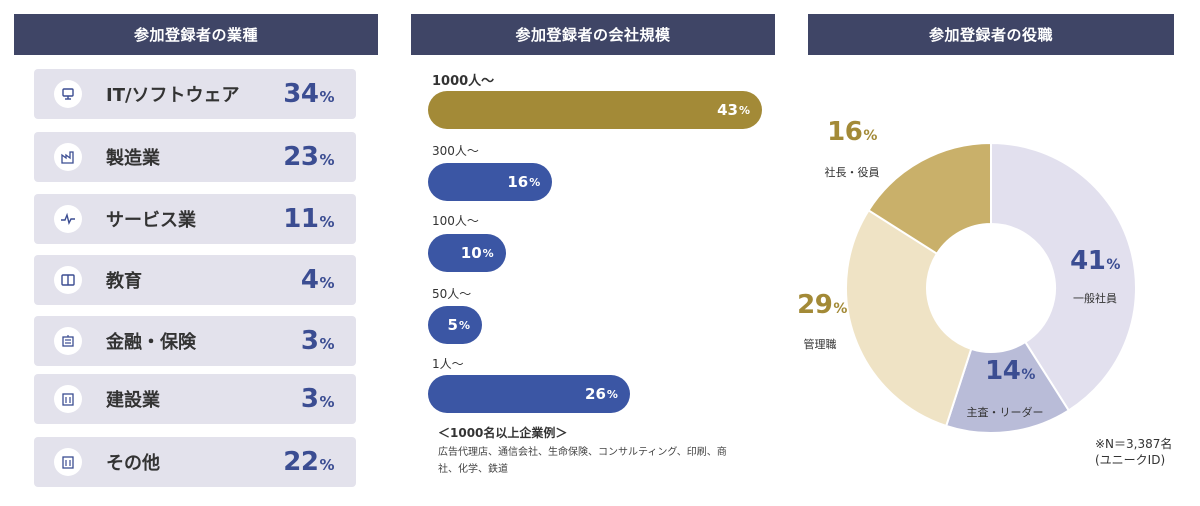  I want to click on size-category-label: 1人～, so click(448, 364).